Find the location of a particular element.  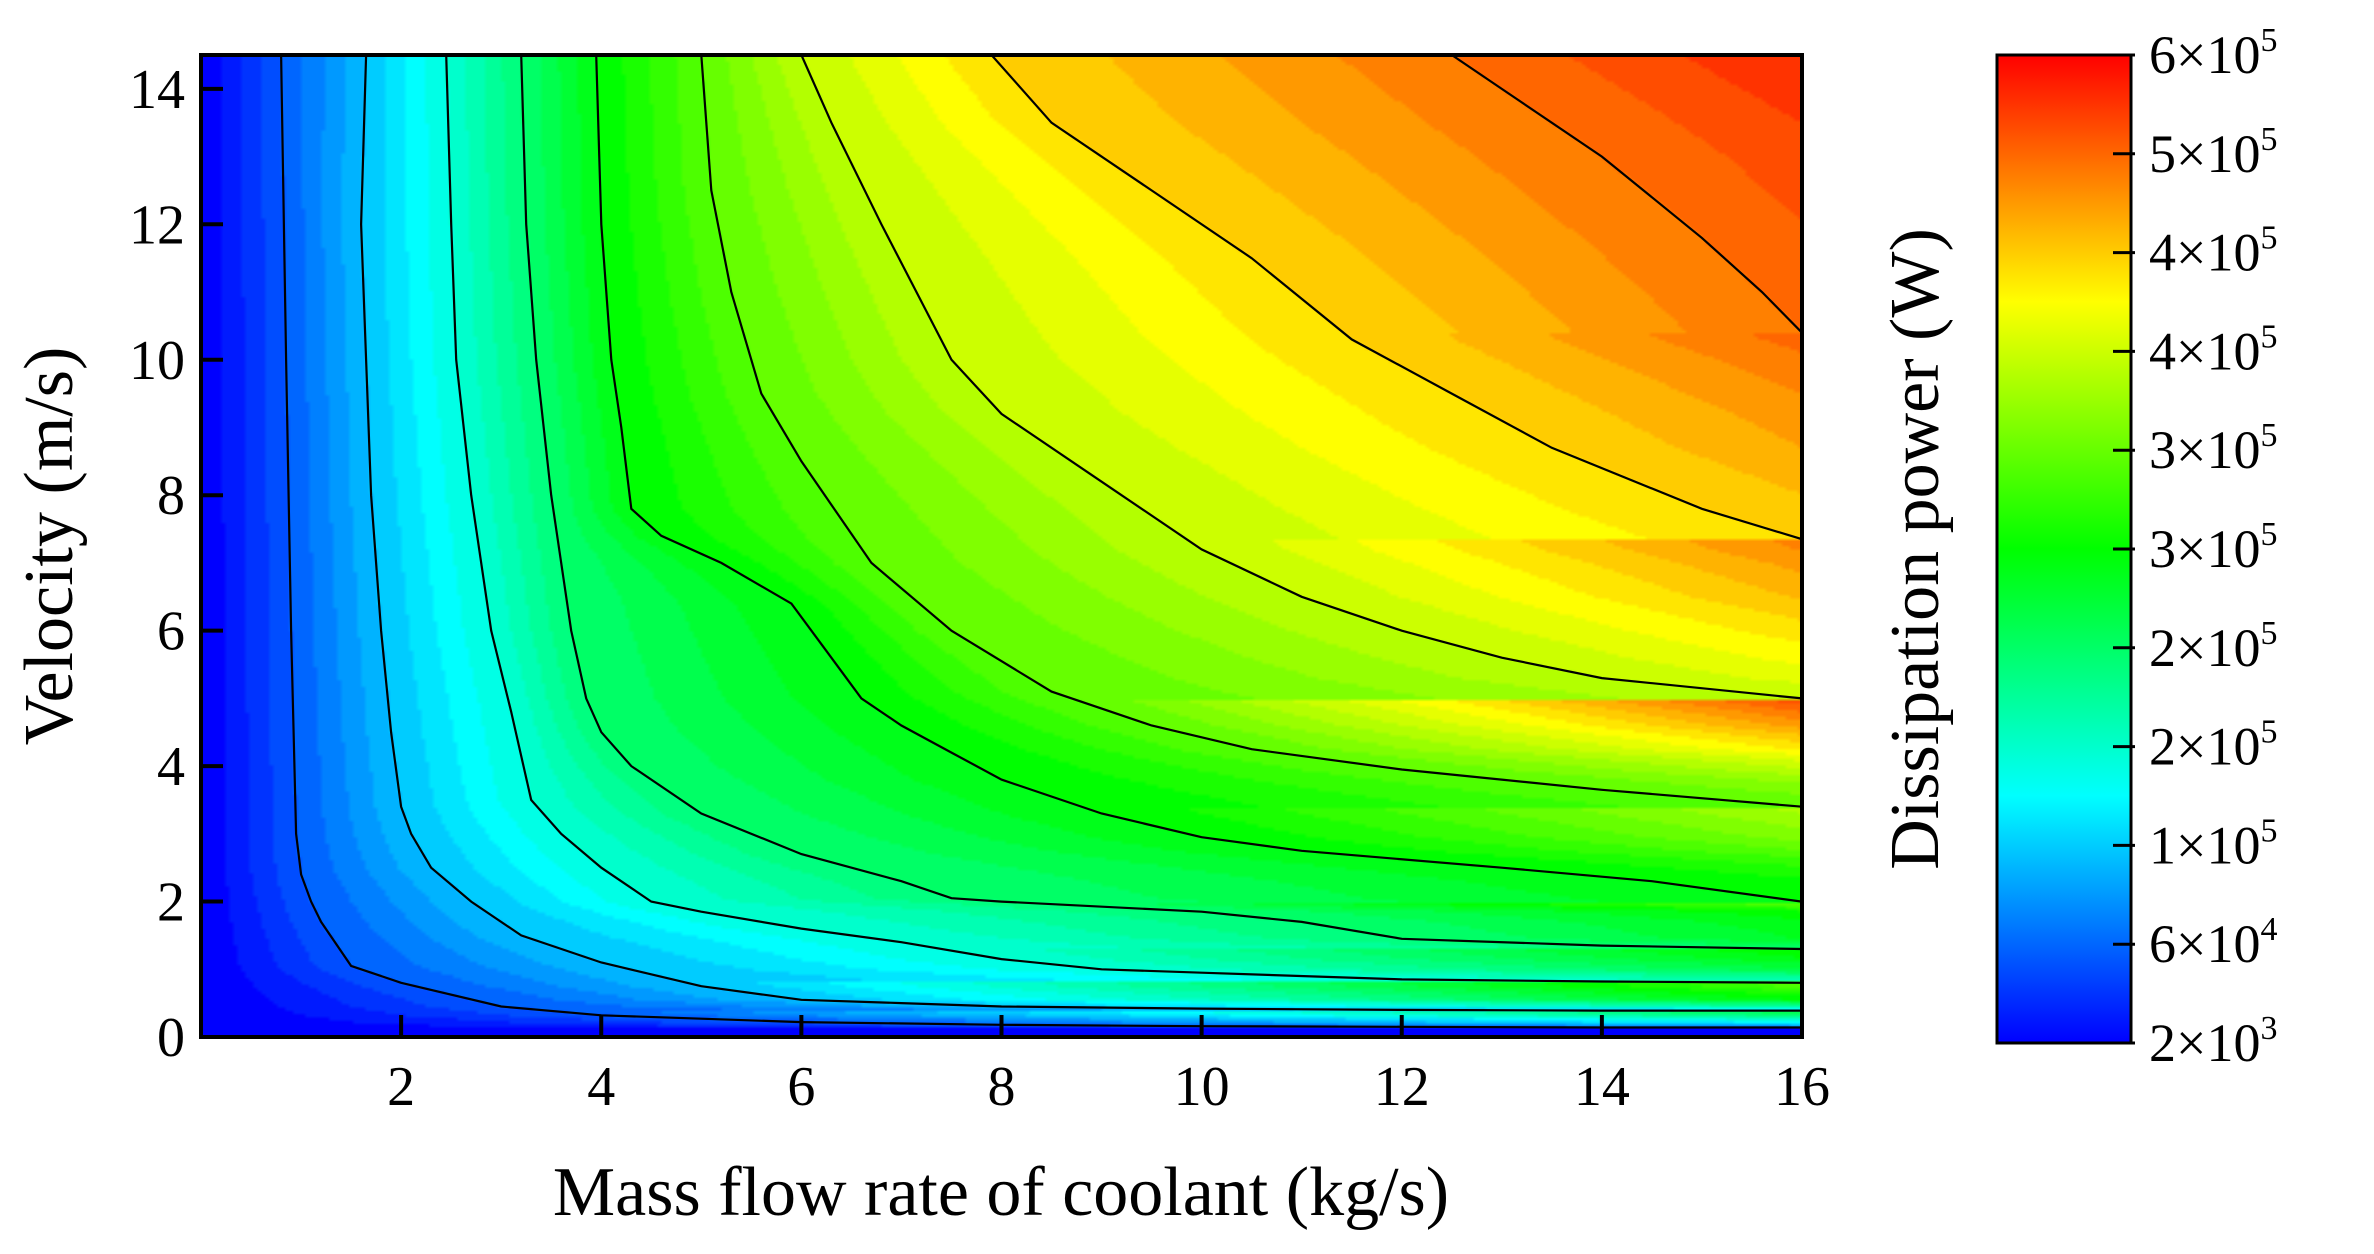

x-tick-label: 2 is located at coordinates (401, 1087).